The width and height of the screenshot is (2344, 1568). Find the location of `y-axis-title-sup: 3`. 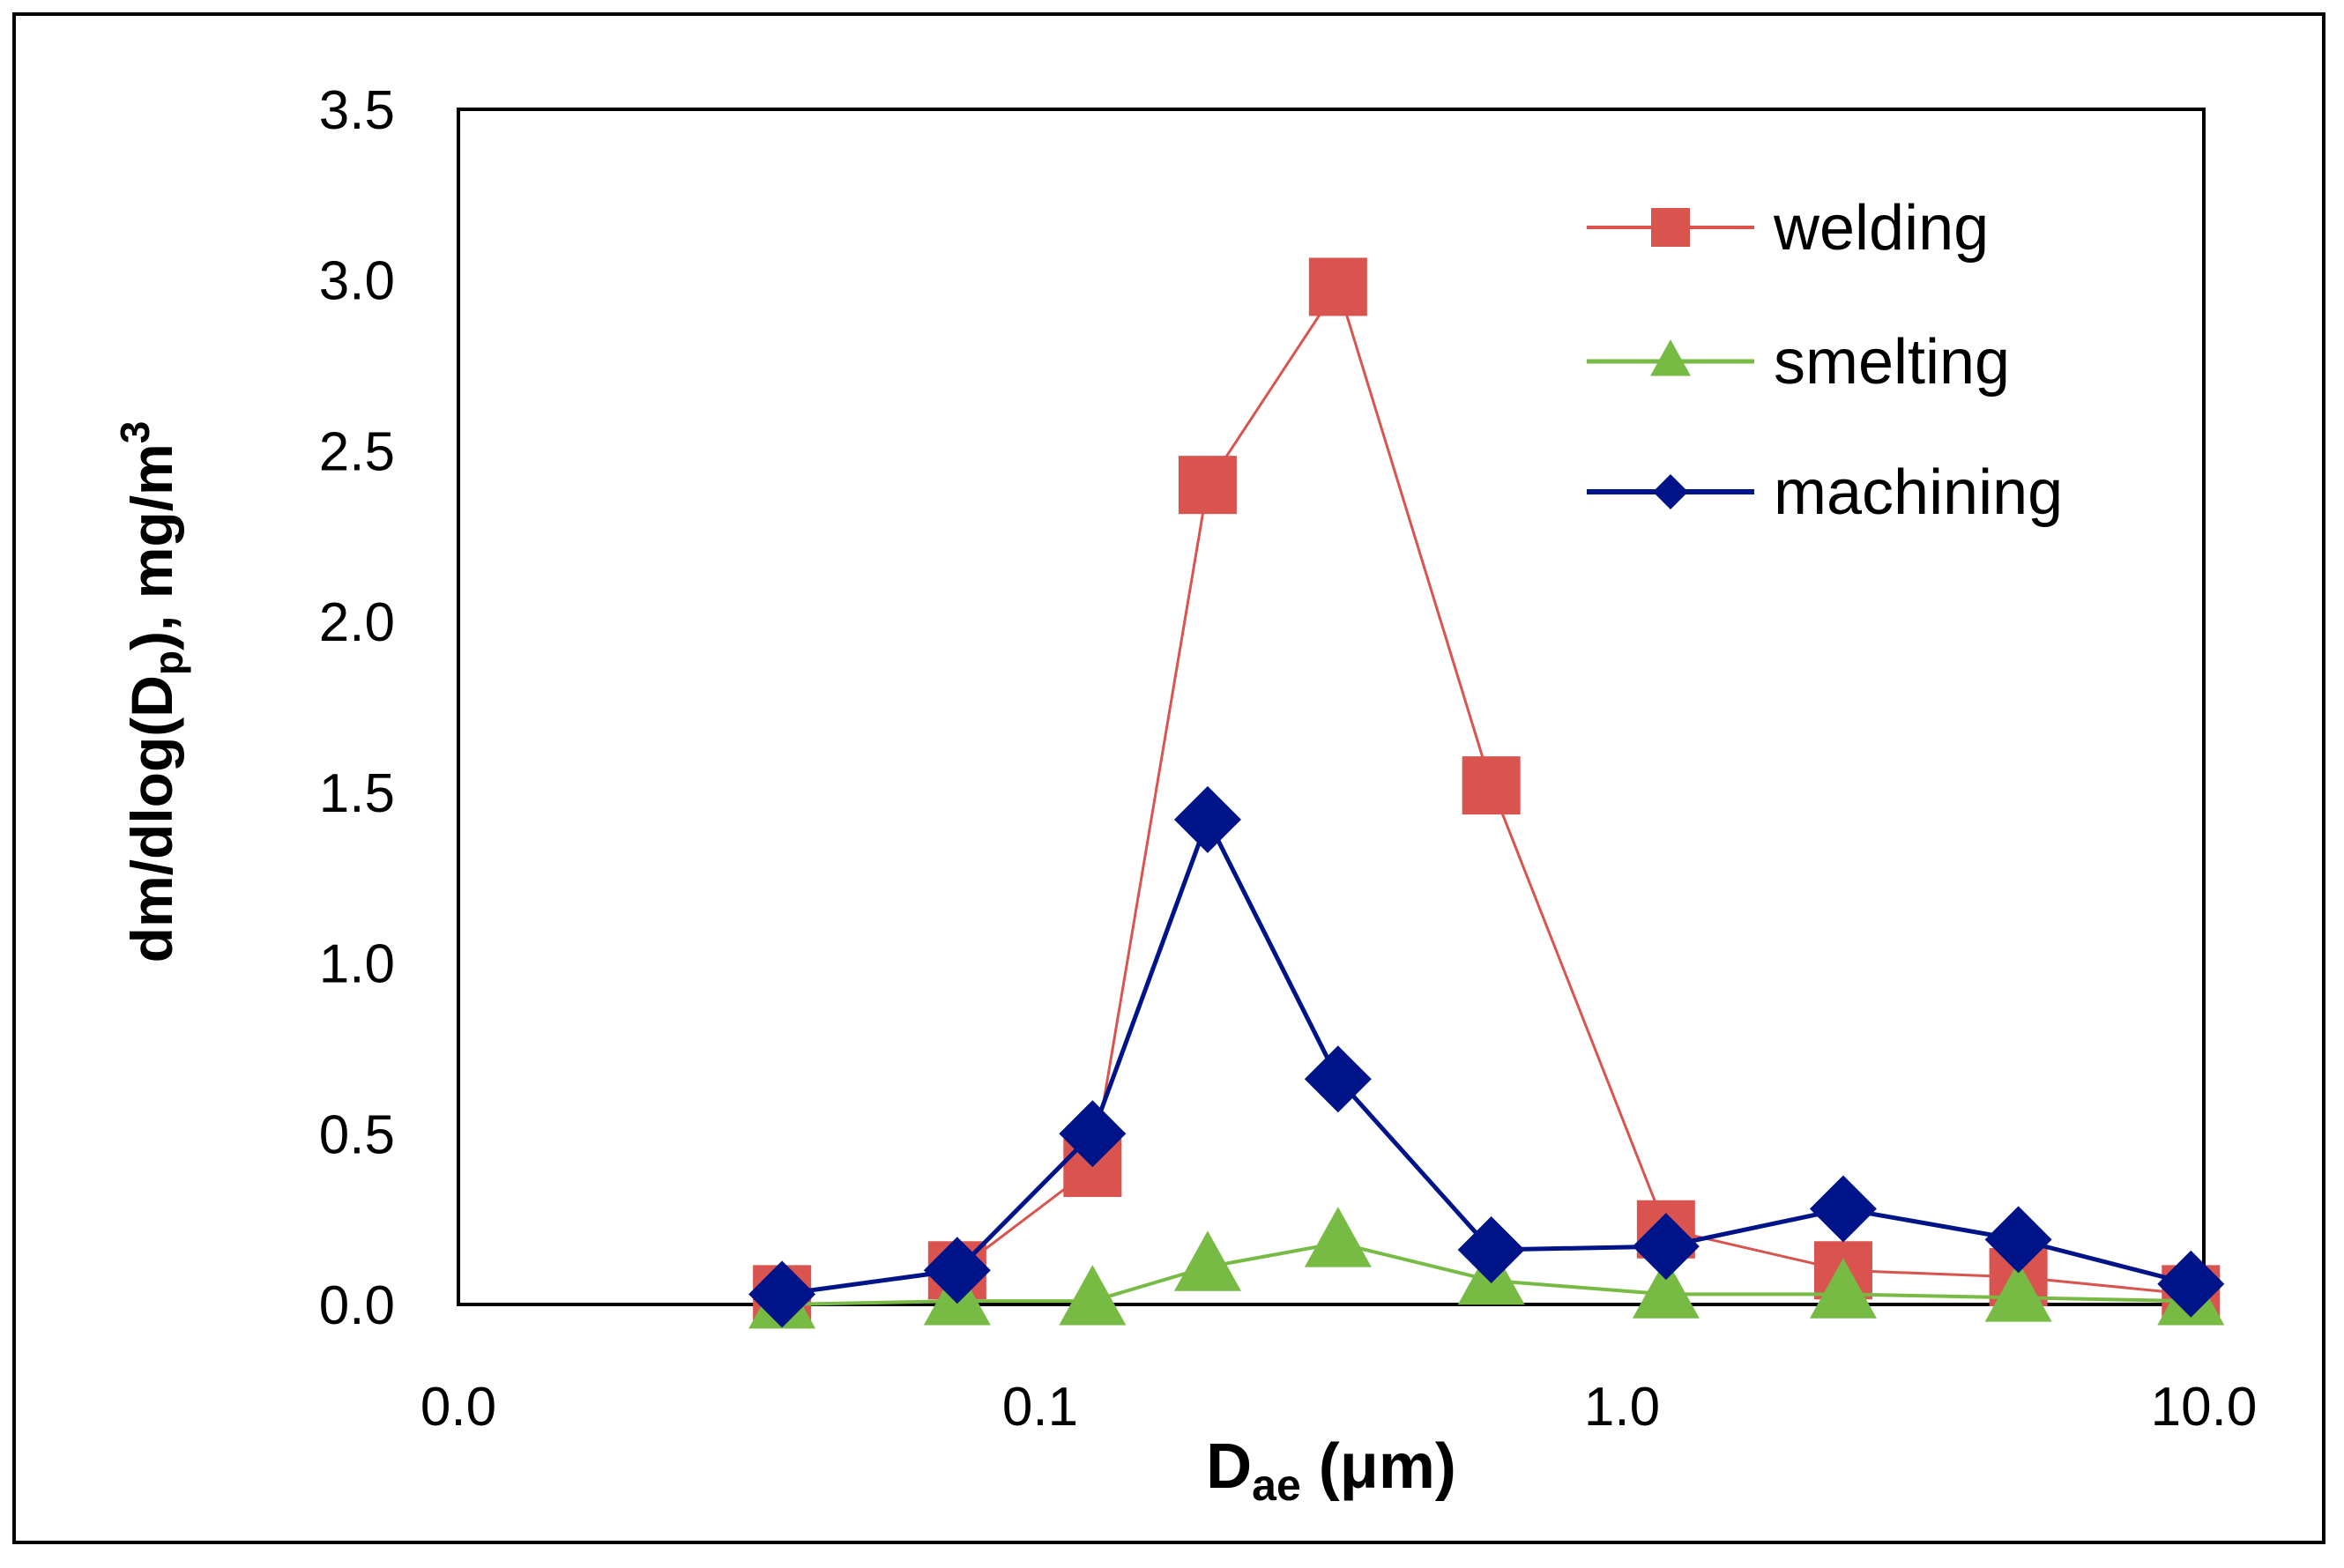

y-axis-title-sup: 3 is located at coordinates (135, 432).